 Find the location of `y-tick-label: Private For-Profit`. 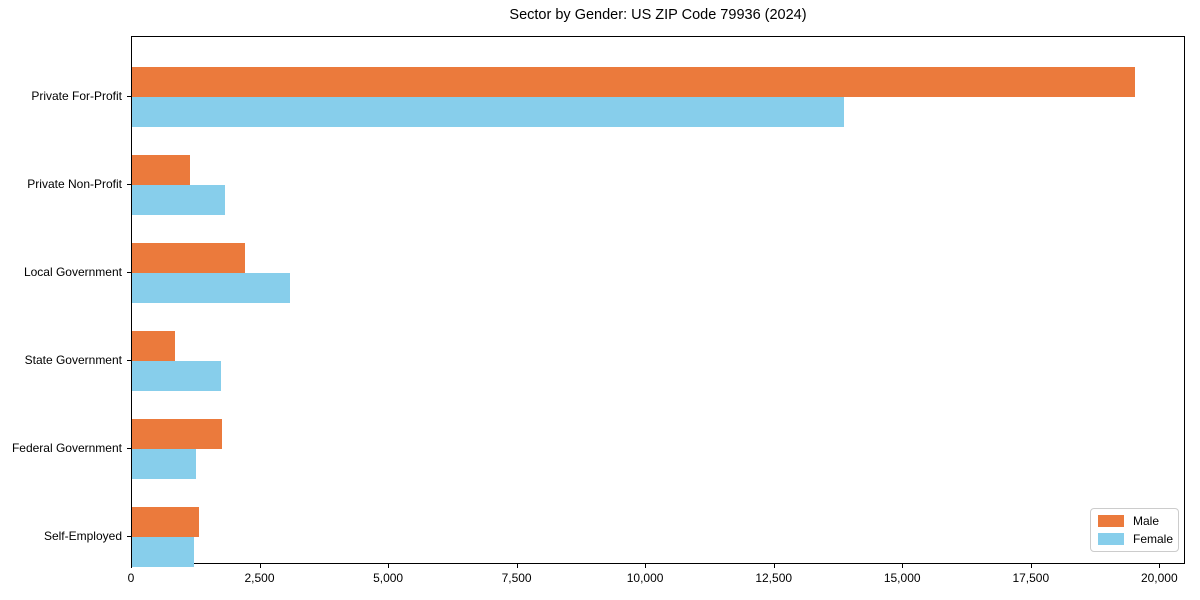

y-tick-label: Private For-Profit is located at coordinates (76, 96).